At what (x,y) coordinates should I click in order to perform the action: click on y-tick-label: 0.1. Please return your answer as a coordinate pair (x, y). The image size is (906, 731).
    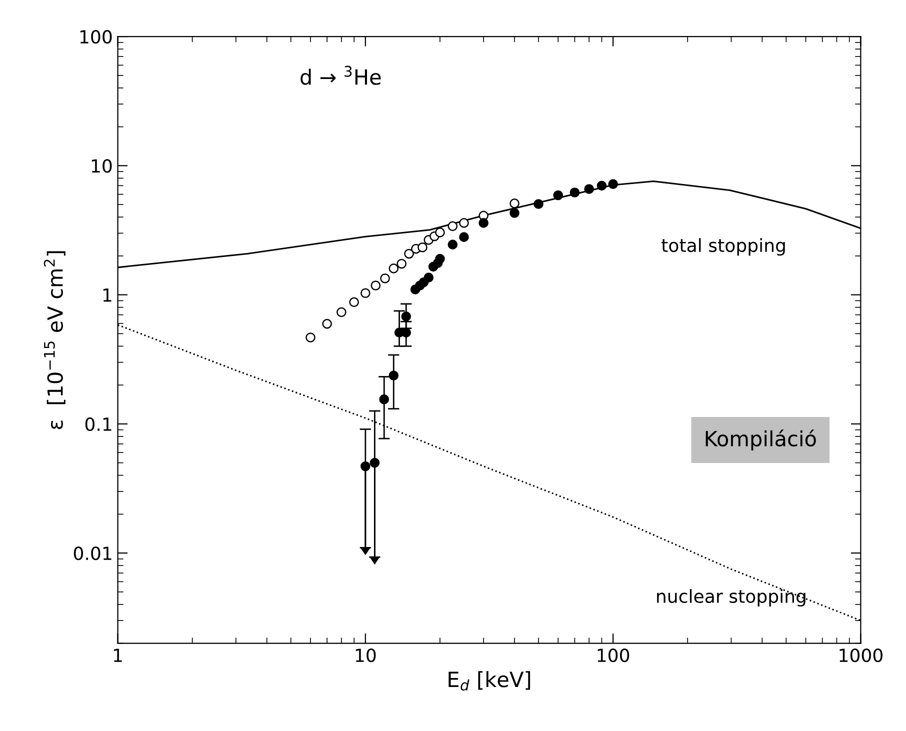
    Looking at the image, I should click on (98, 424).